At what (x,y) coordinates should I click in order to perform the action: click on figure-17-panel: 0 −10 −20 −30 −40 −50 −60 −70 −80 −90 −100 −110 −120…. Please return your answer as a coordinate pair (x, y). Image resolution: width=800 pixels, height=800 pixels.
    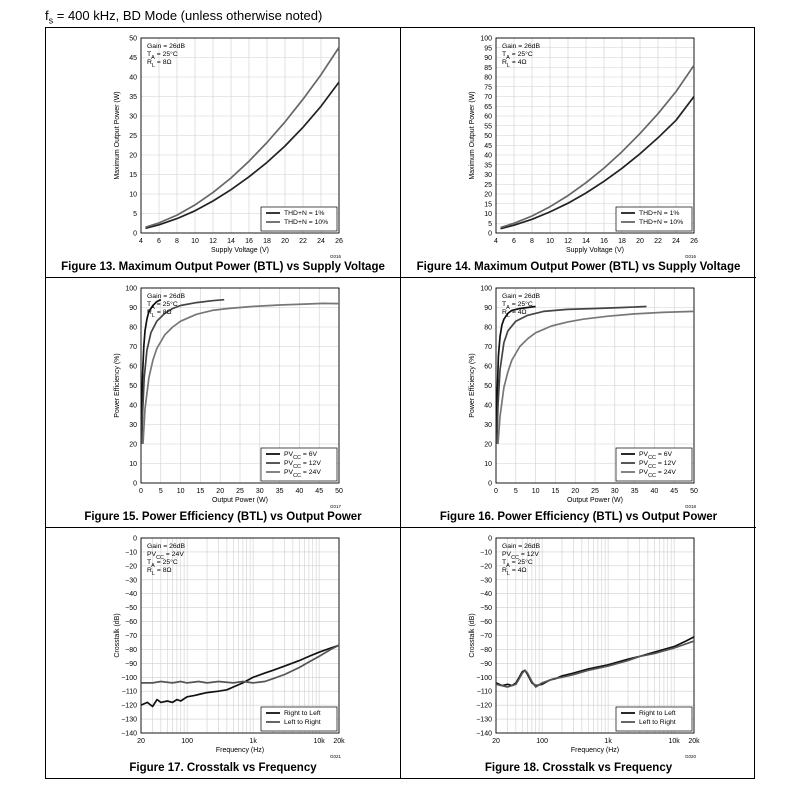
    Looking at the image, I should click on (223, 653).